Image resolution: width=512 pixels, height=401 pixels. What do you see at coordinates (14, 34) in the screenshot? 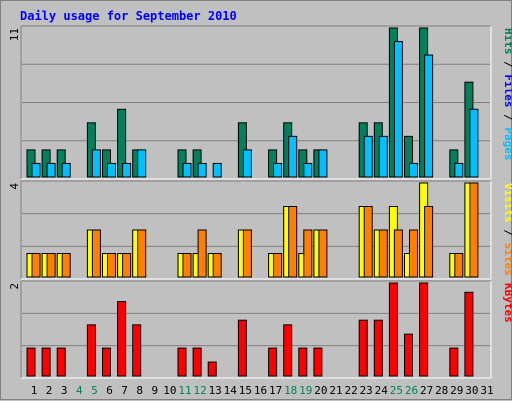
I see `y-max-label-1: 11` at bounding box center [14, 34].